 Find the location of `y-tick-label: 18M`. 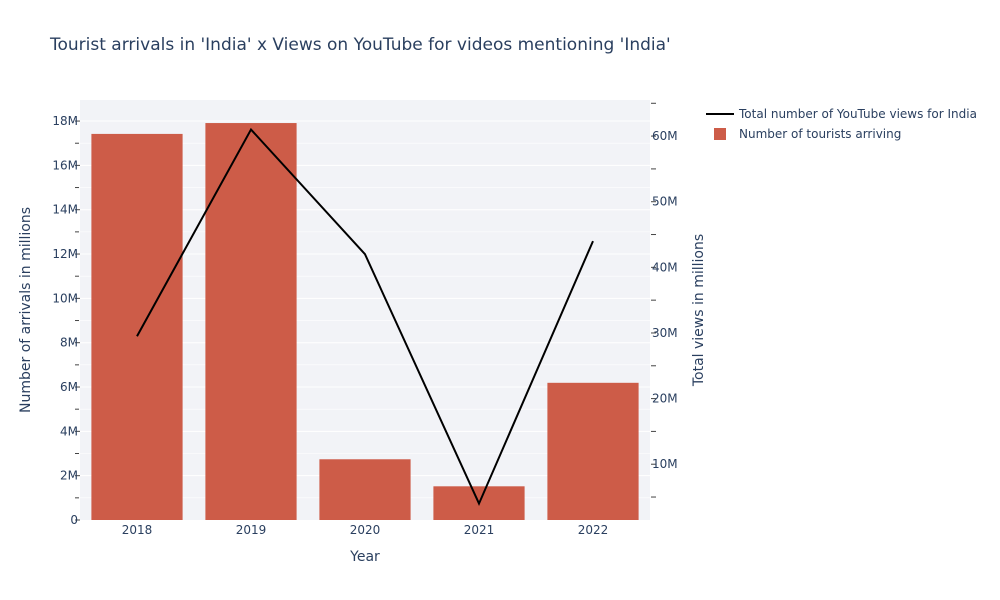

y-tick-label: 18M is located at coordinates (65, 121).